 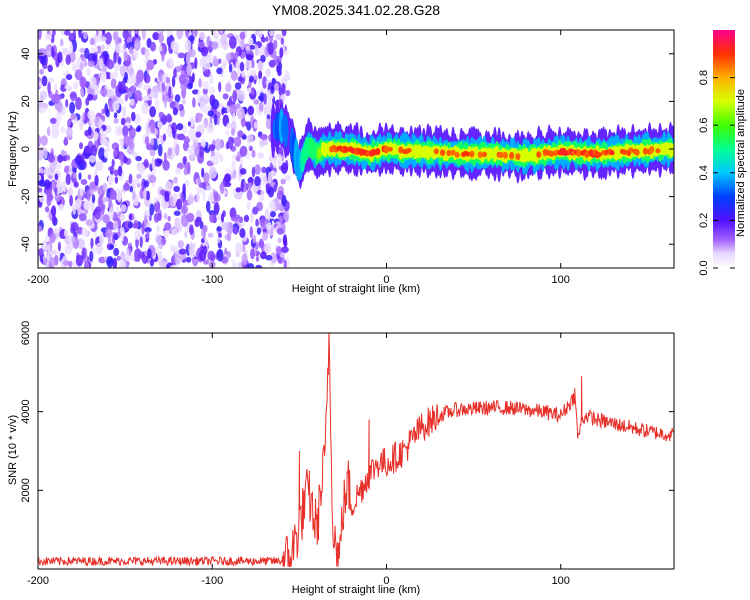 What do you see at coordinates (26, 54) in the screenshot?
I see `y-tick-label: 40` at bounding box center [26, 54].